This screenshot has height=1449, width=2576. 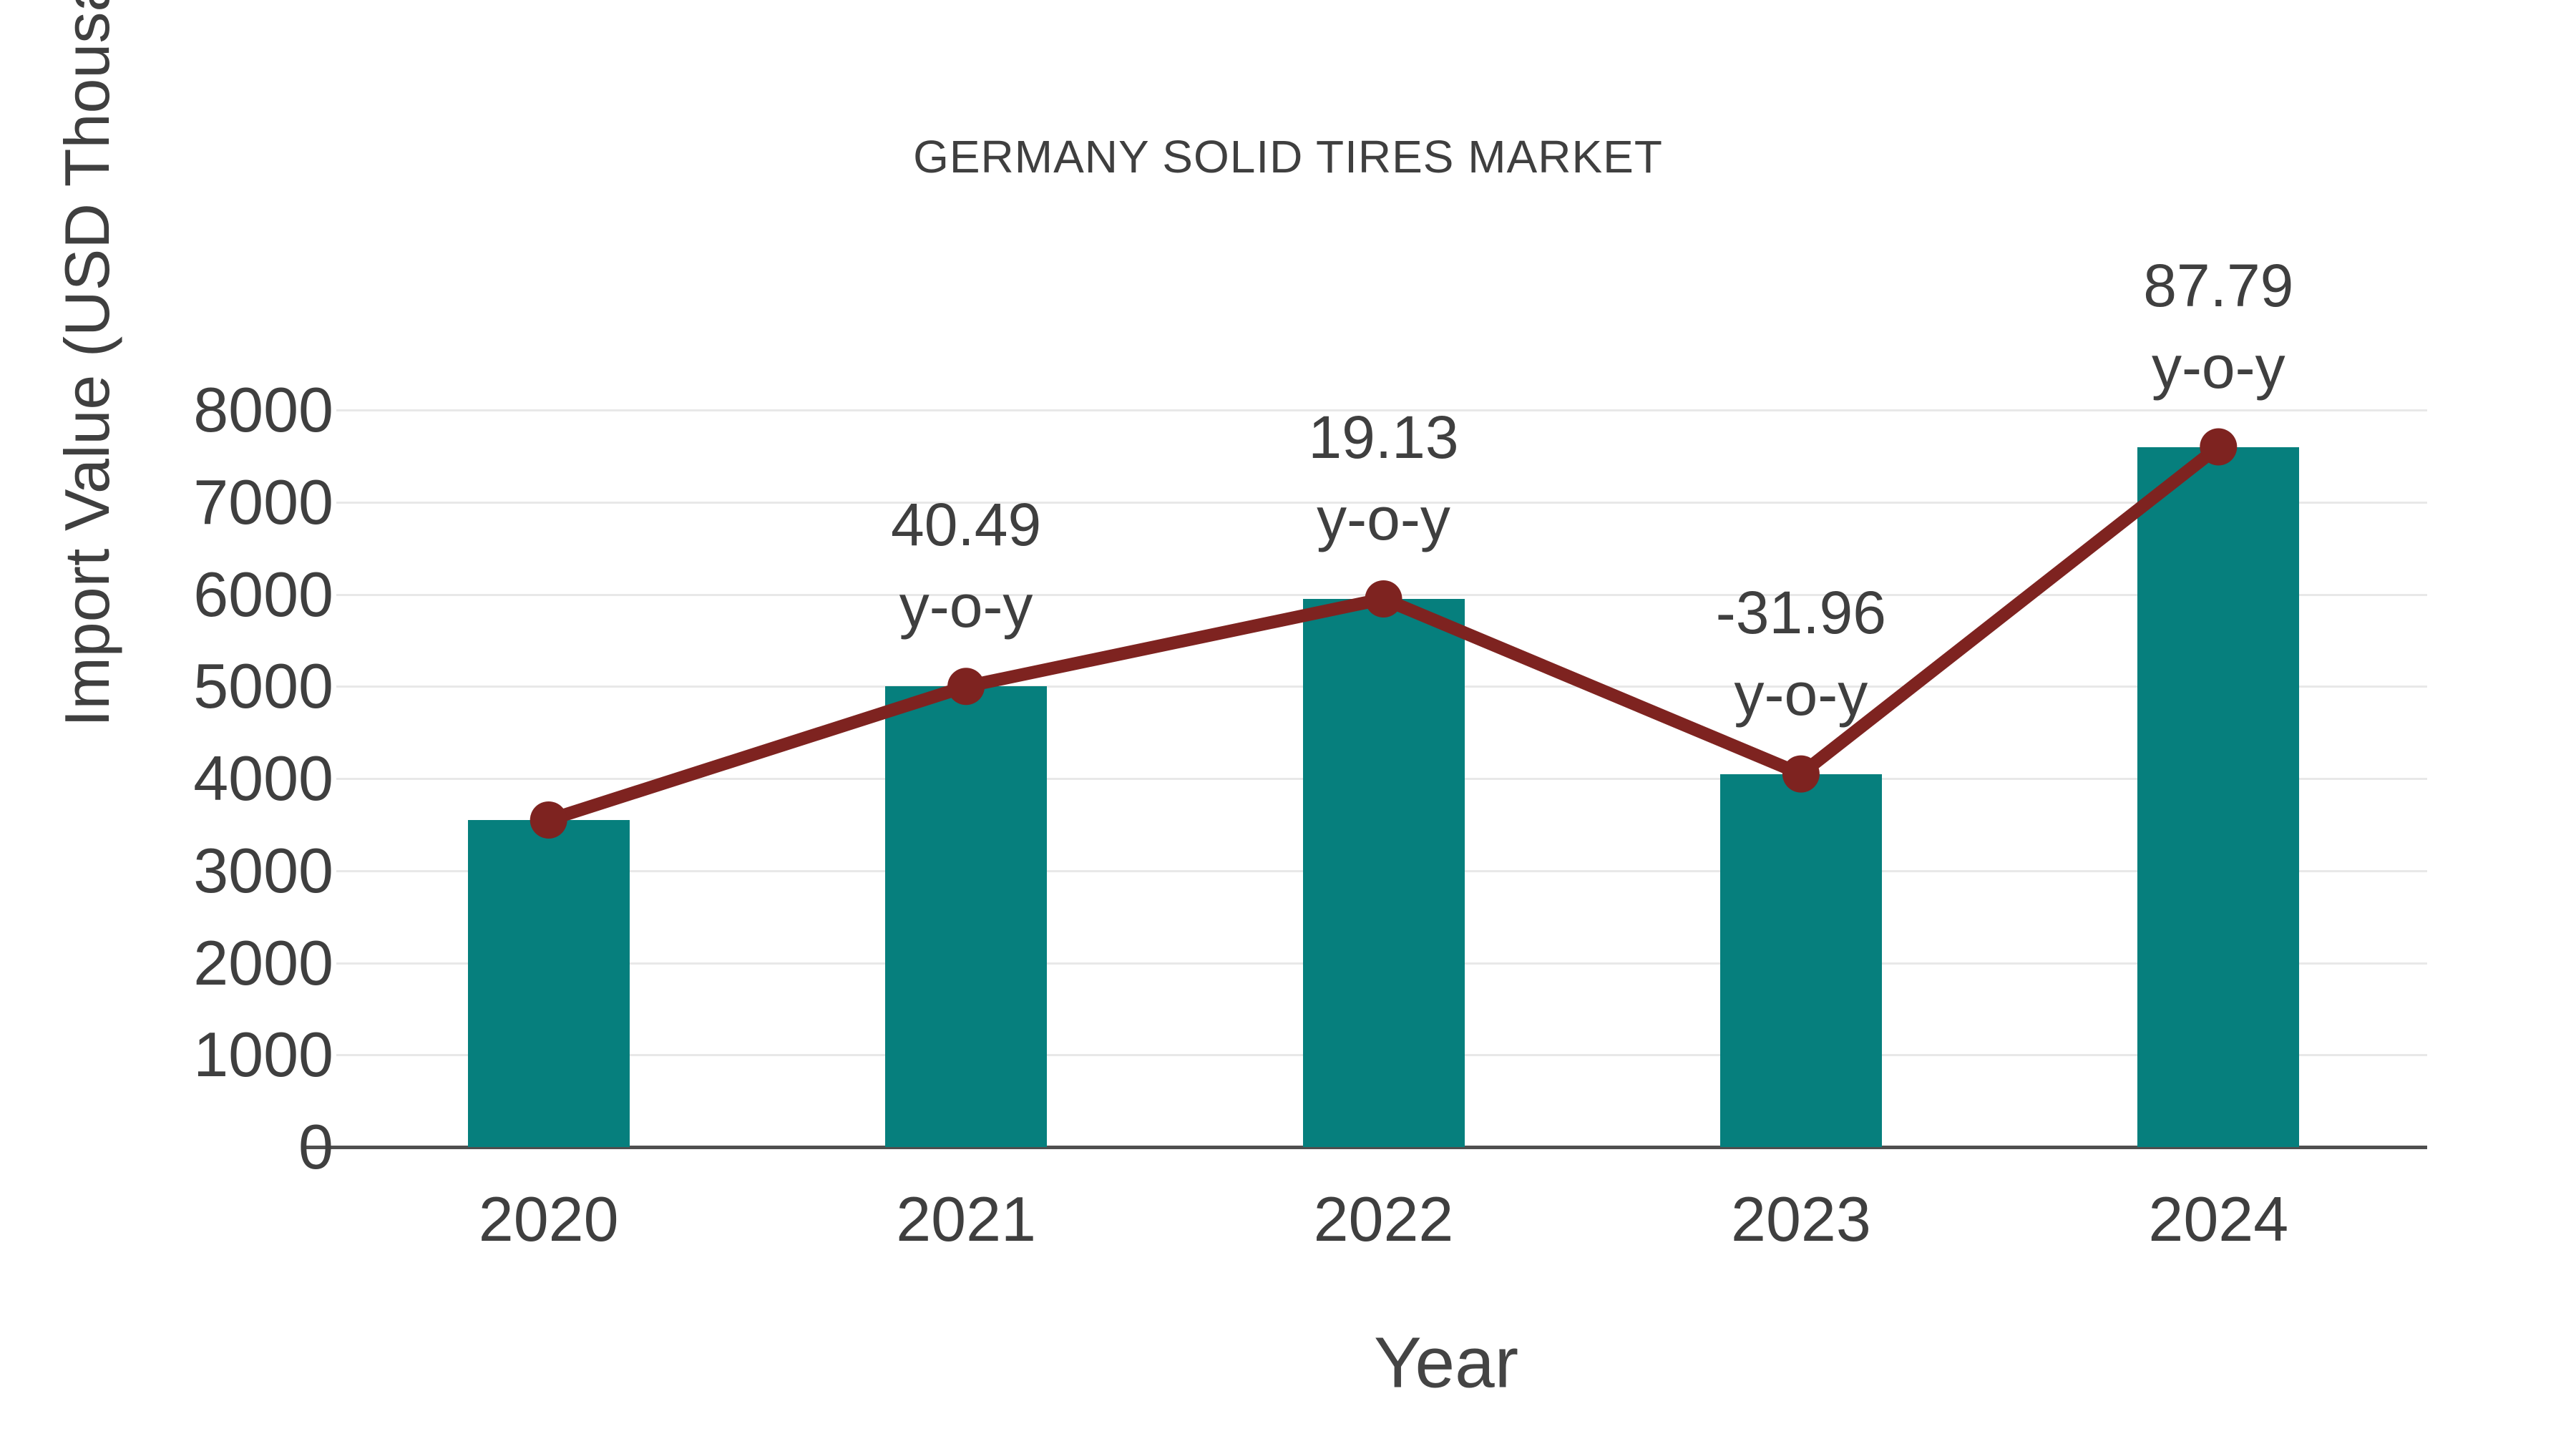 What do you see at coordinates (1801, 1219) in the screenshot?
I see `x-tick-label-2023: 2023` at bounding box center [1801, 1219].